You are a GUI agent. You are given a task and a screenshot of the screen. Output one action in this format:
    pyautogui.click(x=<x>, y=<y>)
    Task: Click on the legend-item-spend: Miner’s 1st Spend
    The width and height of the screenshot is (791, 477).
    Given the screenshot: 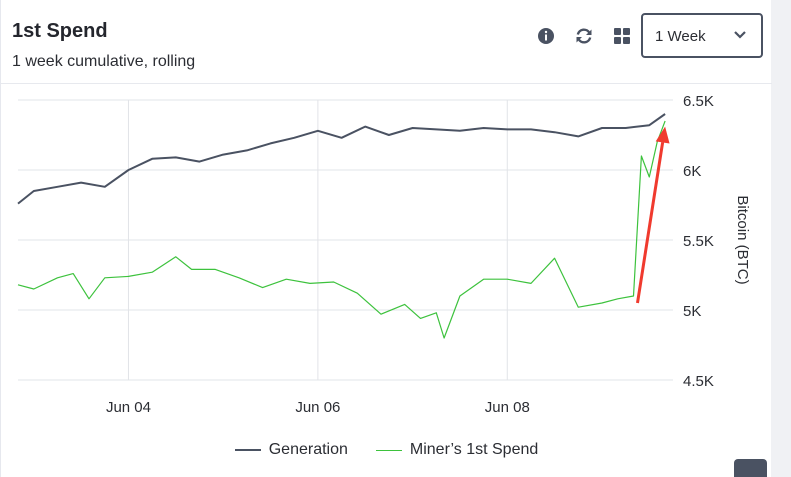 What is the action you would take?
    pyautogui.click(x=457, y=450)
    